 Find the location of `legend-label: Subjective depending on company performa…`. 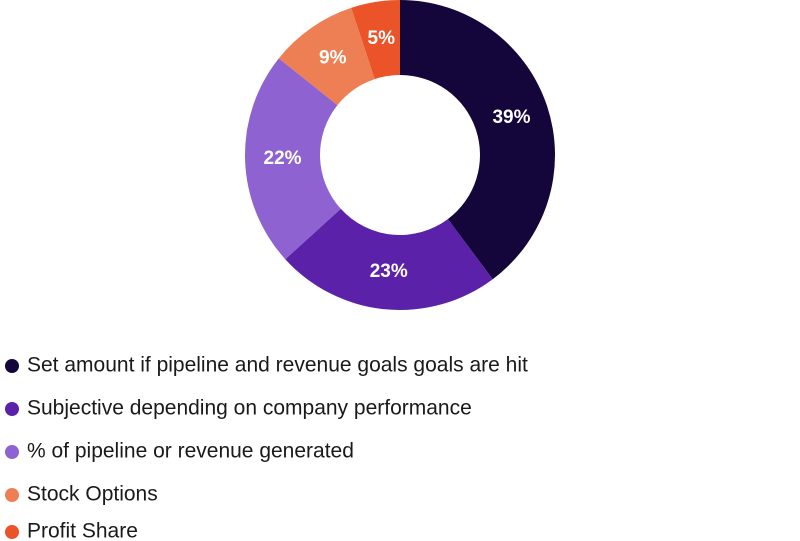

legend-label: Subjective depending on company performa… is located at coordinates (249, 408).